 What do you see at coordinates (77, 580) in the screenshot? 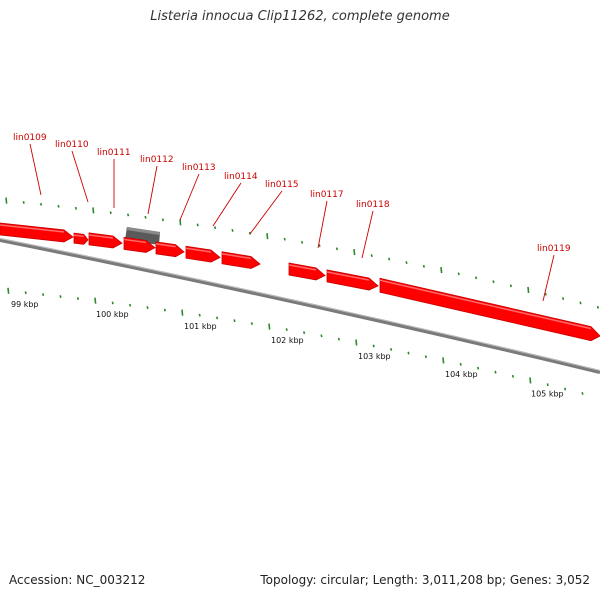
I see `accession-text: Accession: NC_003212` at bounding box center [77, 580].